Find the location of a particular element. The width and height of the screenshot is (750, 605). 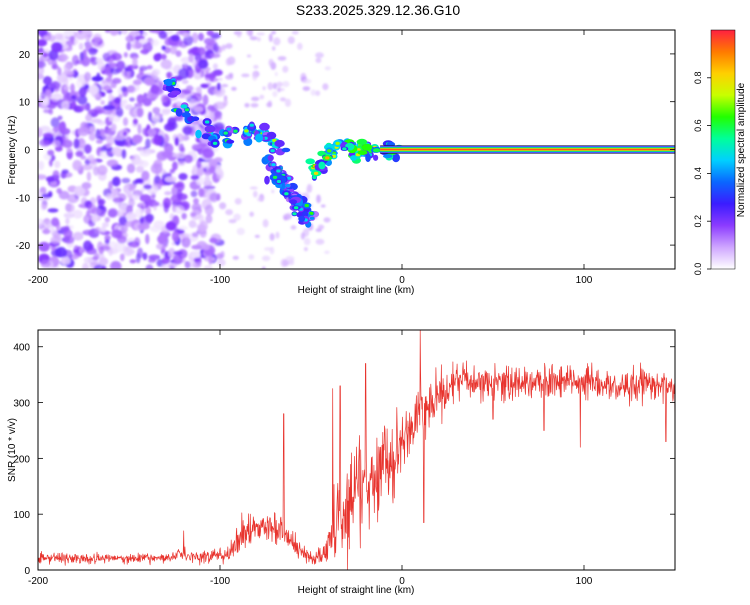

colorbar-tick-label: 0.6 is located at coordinates (698, 125).